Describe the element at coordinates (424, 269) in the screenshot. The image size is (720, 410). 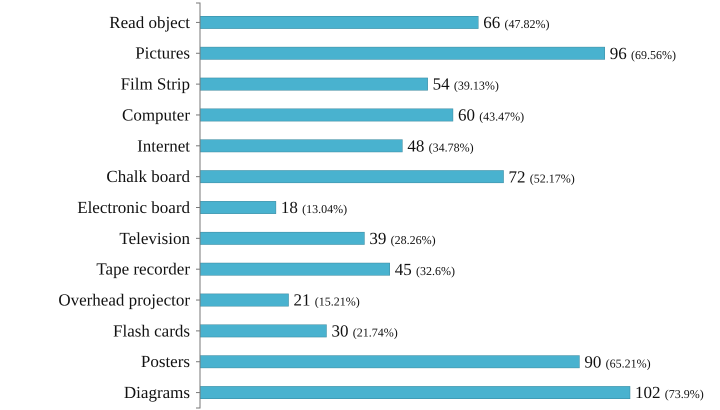
I see `data-label: 45 (32.6%)` at that location.